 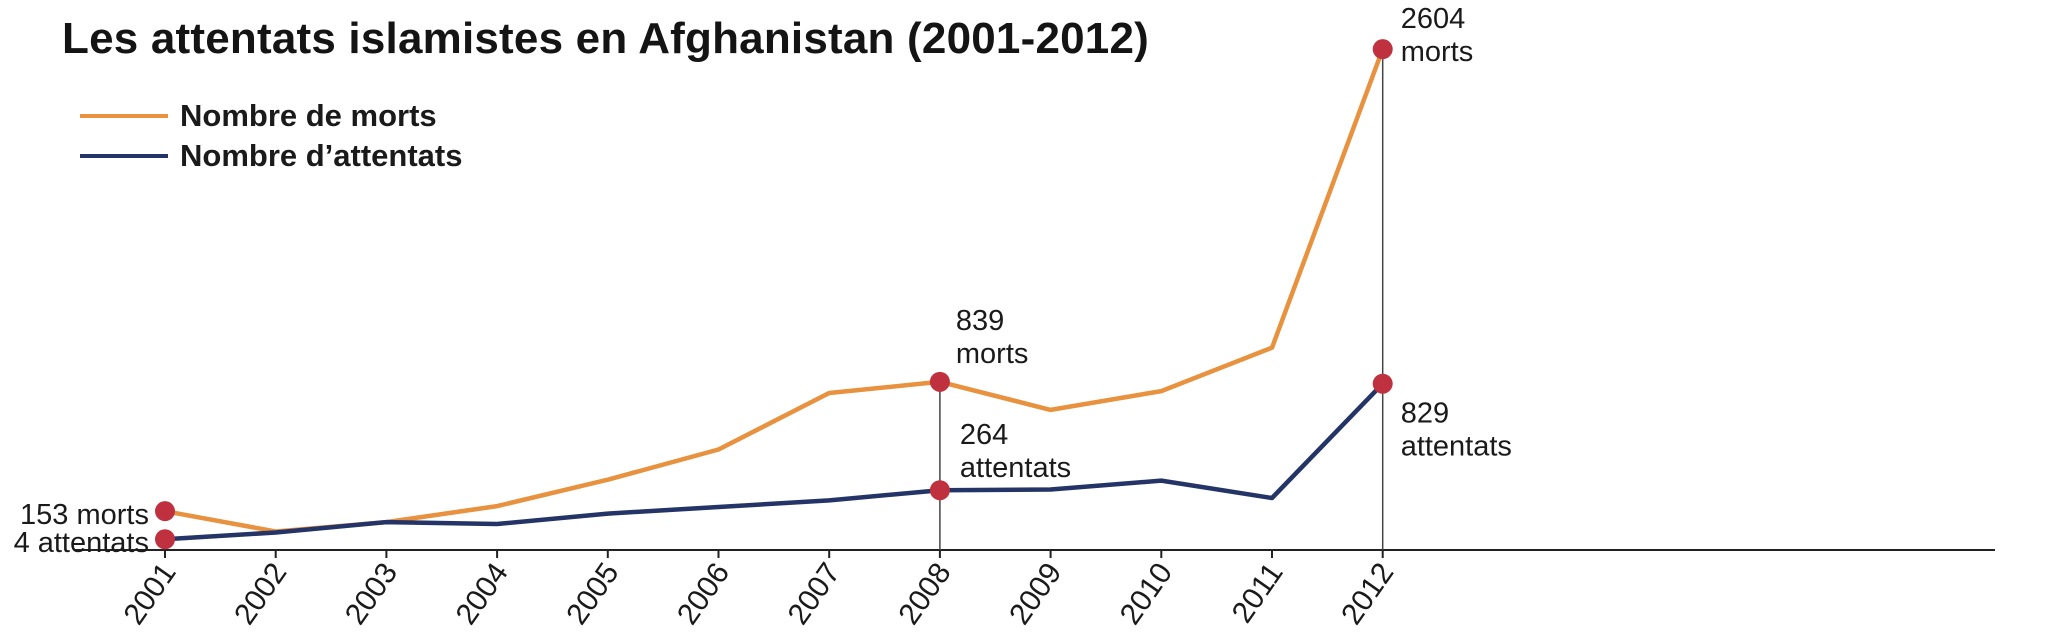 What do you see at coordinates (1433, 19) in the screenshot?
I see `annotation-2012-4-0: 2604` at bounding box center [1433, 19].